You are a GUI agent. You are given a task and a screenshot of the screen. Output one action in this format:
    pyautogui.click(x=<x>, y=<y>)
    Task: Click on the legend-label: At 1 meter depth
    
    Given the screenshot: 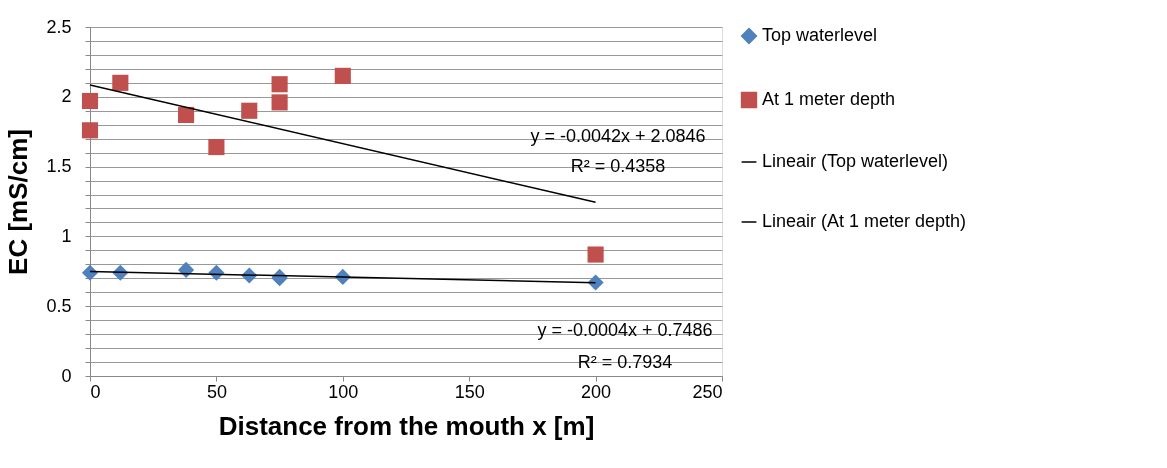 What is the action you would take?
    pyautogui.click(x=829, y=99)
    